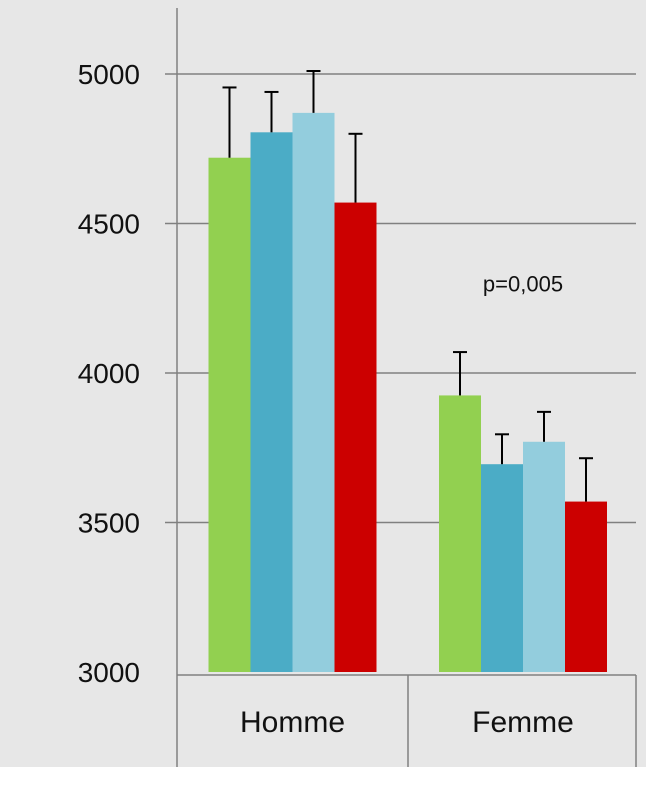 The image size is (646, 795). I want to click on annotations: p=0,005, so click(523, 283).